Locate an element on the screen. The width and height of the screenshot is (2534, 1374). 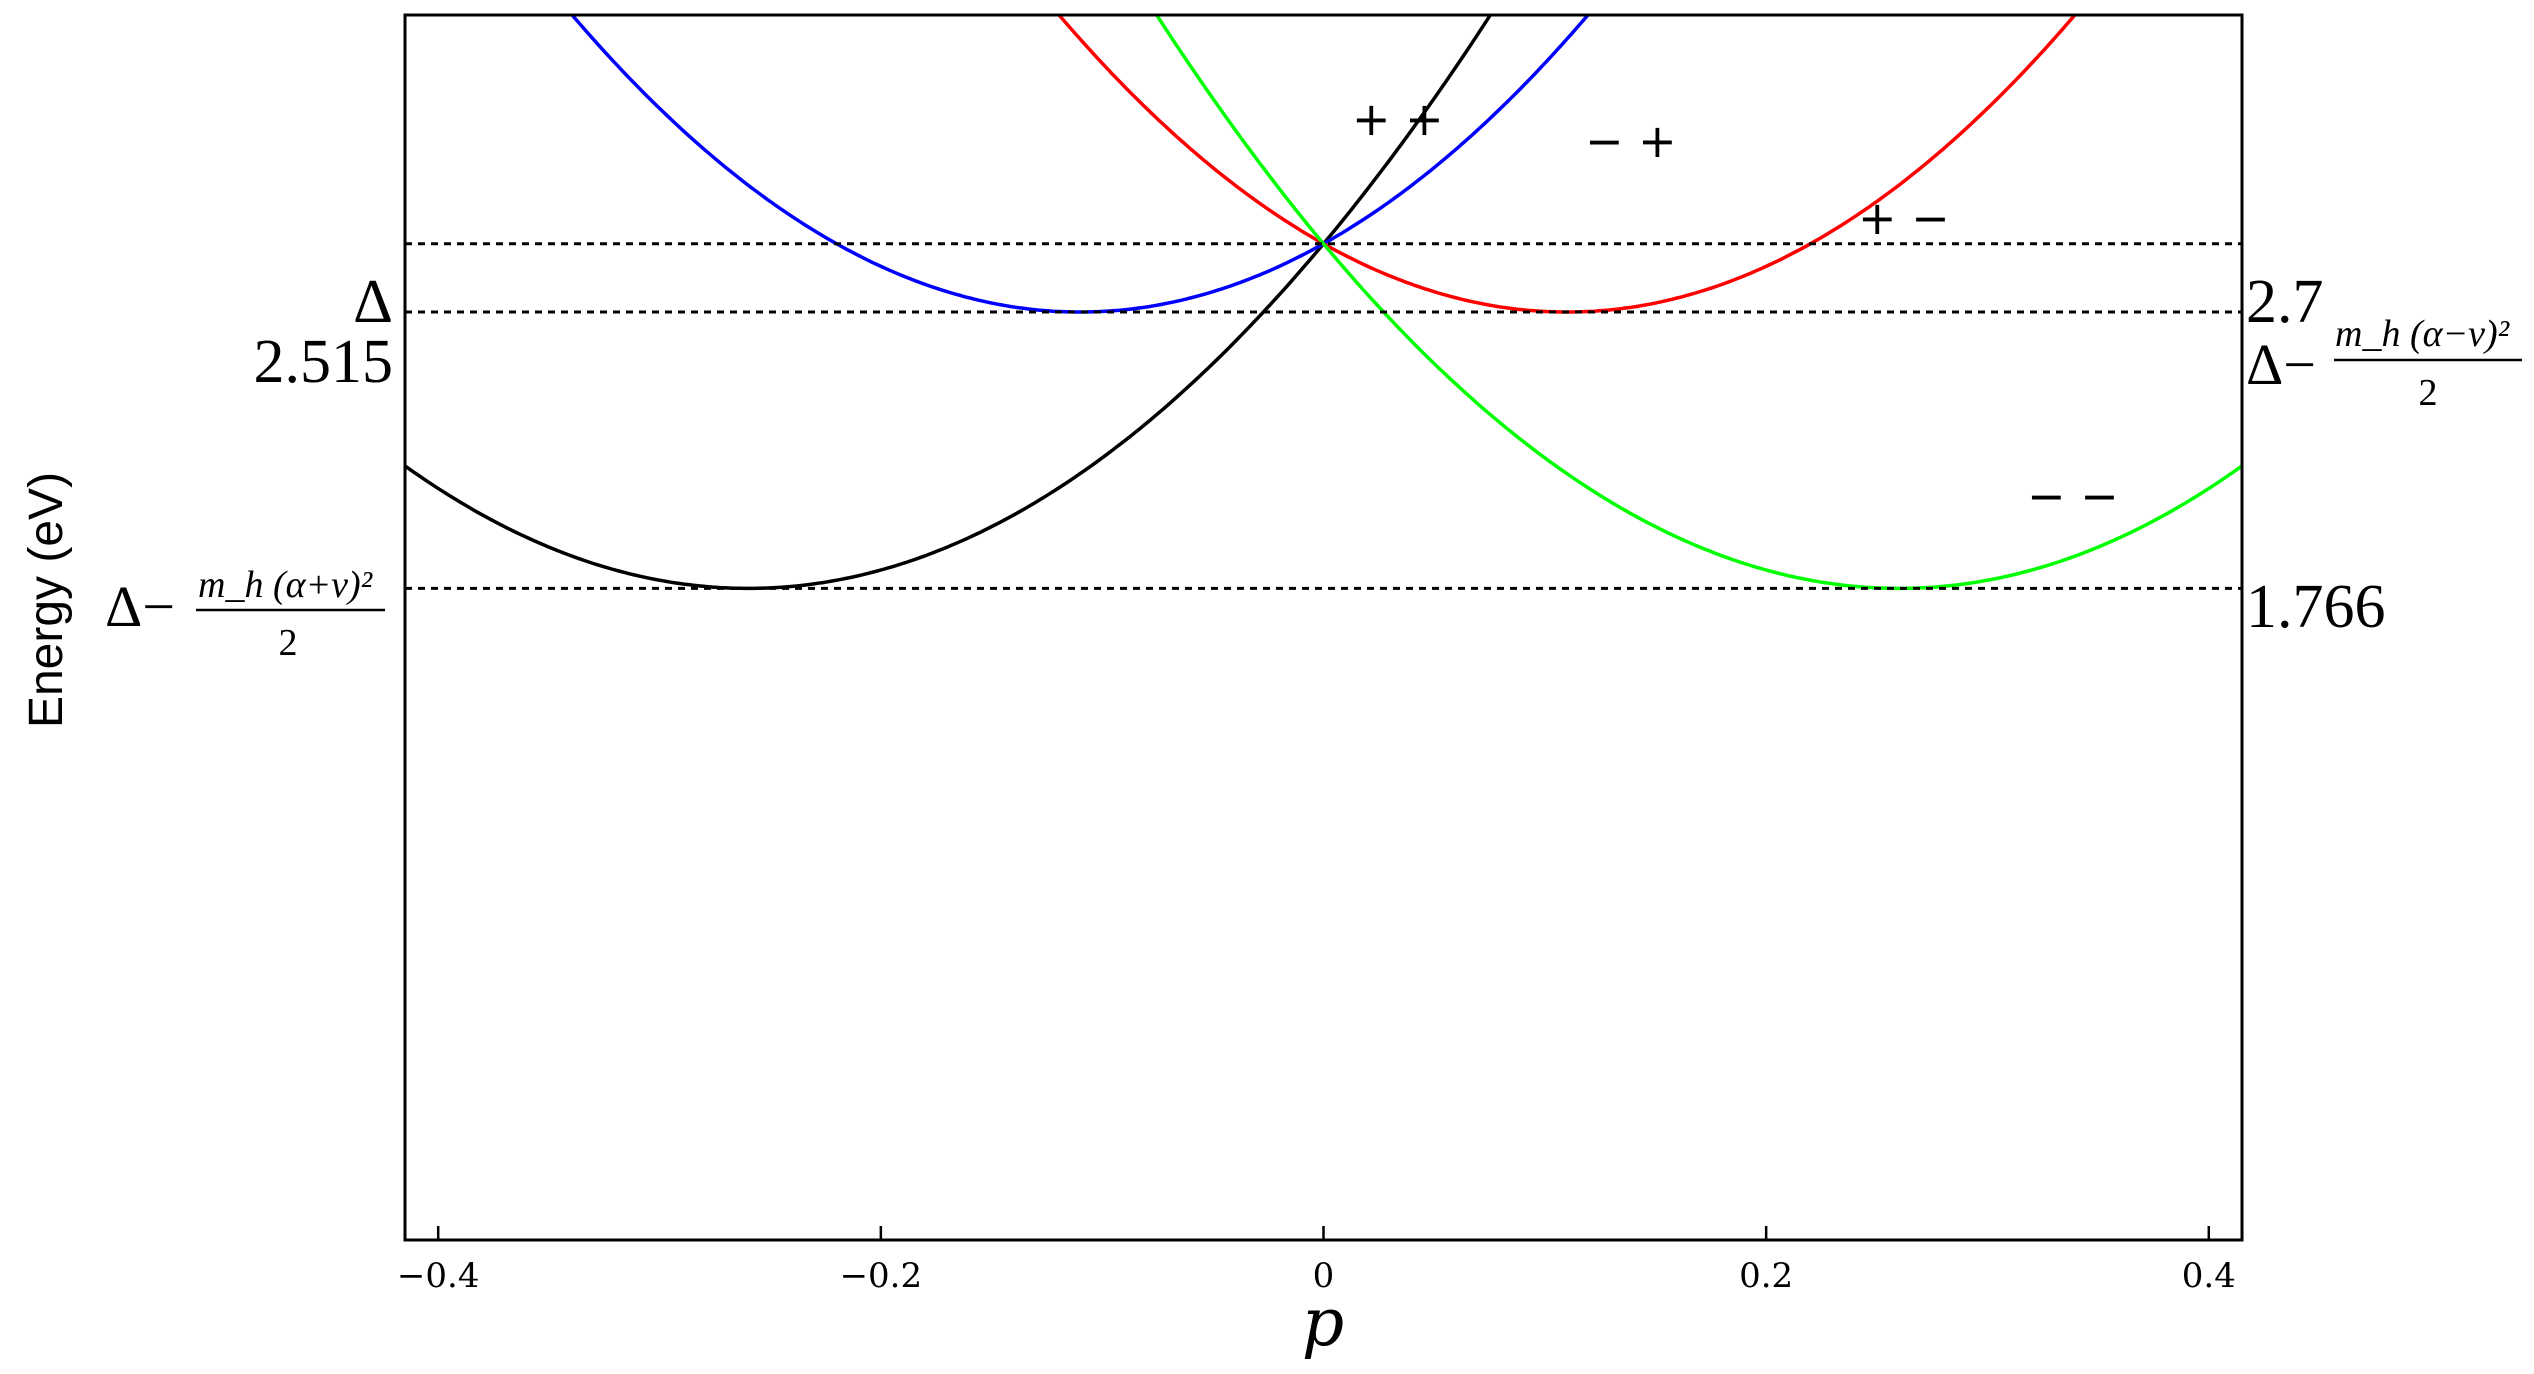
x-tick-label: 0 is located at coordinates (1324, 1276).